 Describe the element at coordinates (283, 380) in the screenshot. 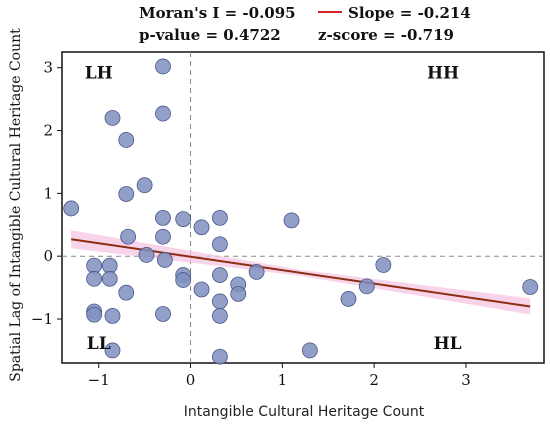

I see `x-tick-label: 1` at that location.